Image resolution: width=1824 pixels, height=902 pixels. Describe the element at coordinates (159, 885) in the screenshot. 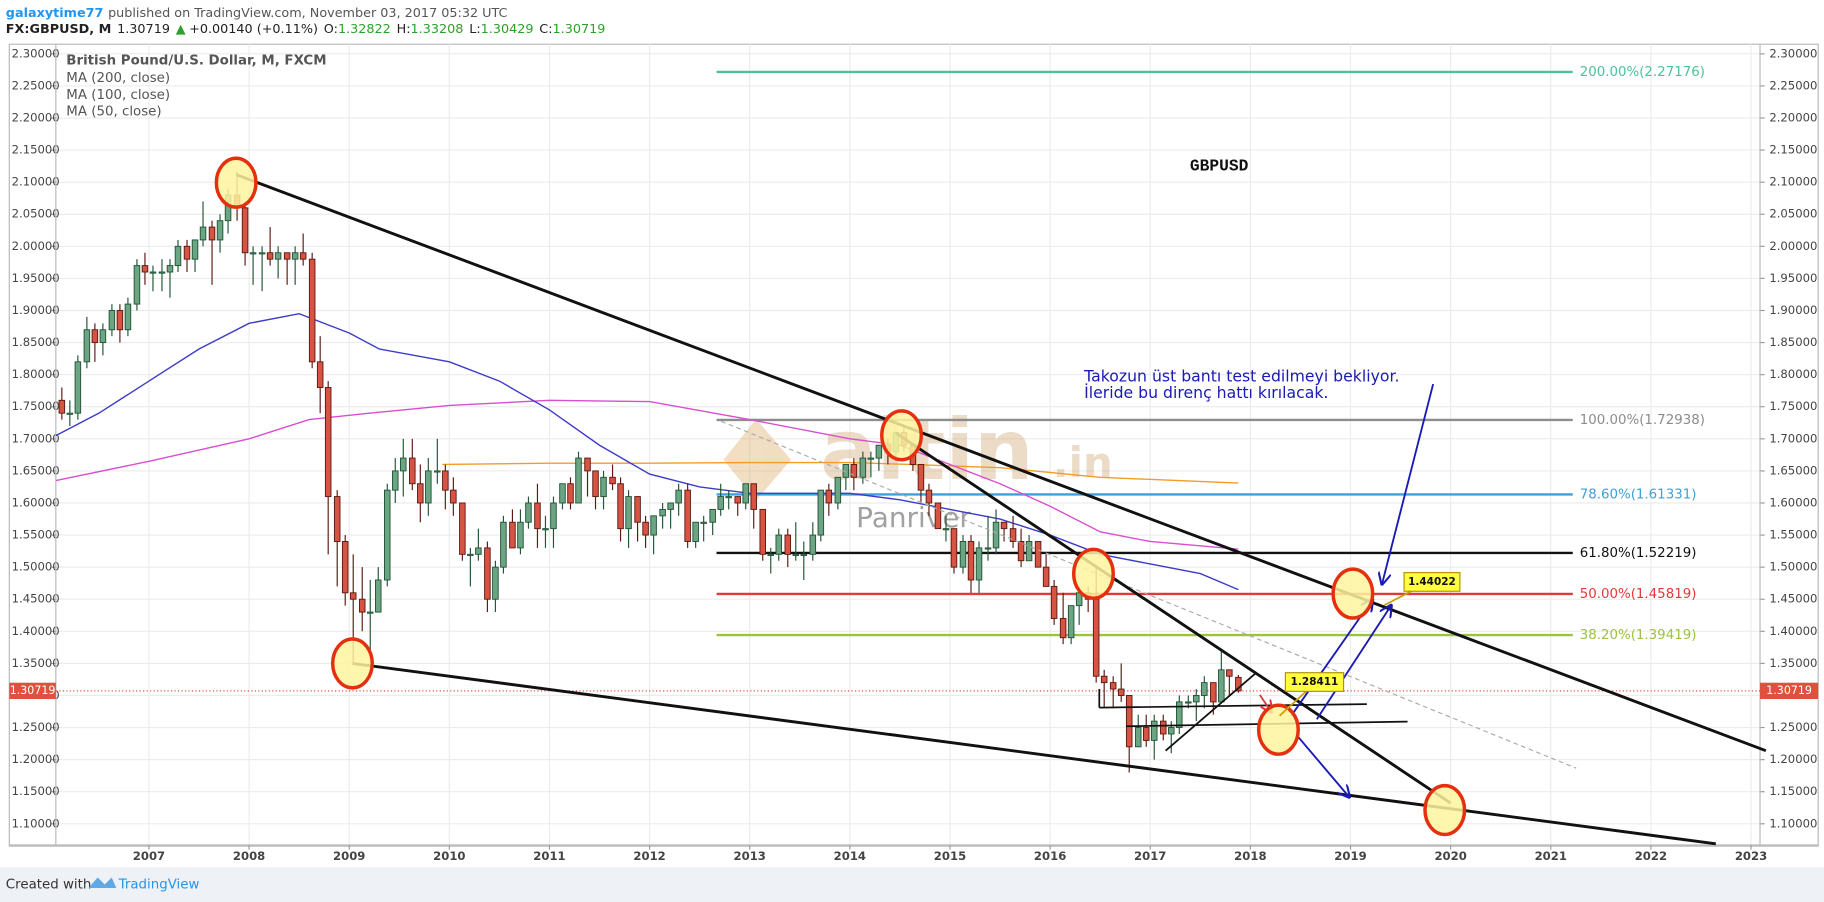

I see `brand: TradingView` at that location.